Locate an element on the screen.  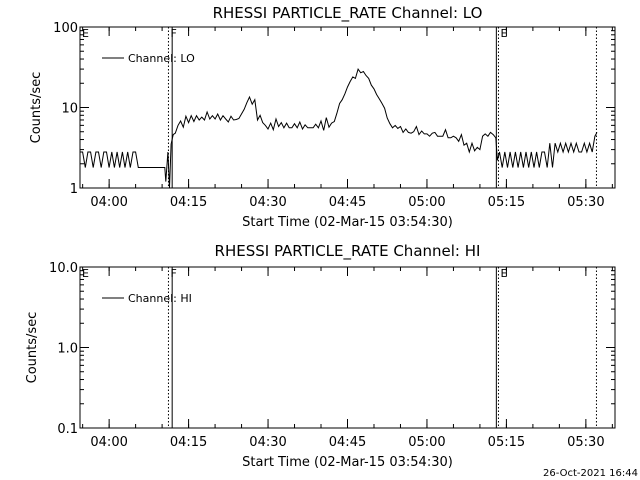
chart-title: RHESSI PARTICLE_RATE Channel: HI is located at coordinates (348, 251).